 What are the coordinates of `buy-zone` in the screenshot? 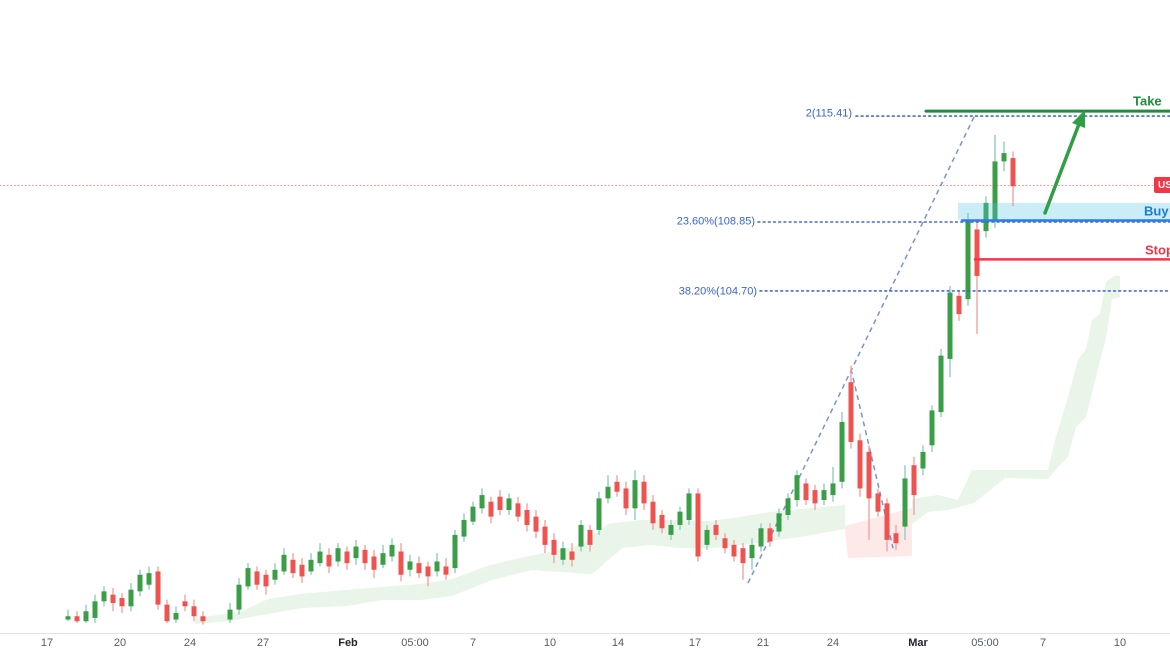 It's located at (1064, 211).